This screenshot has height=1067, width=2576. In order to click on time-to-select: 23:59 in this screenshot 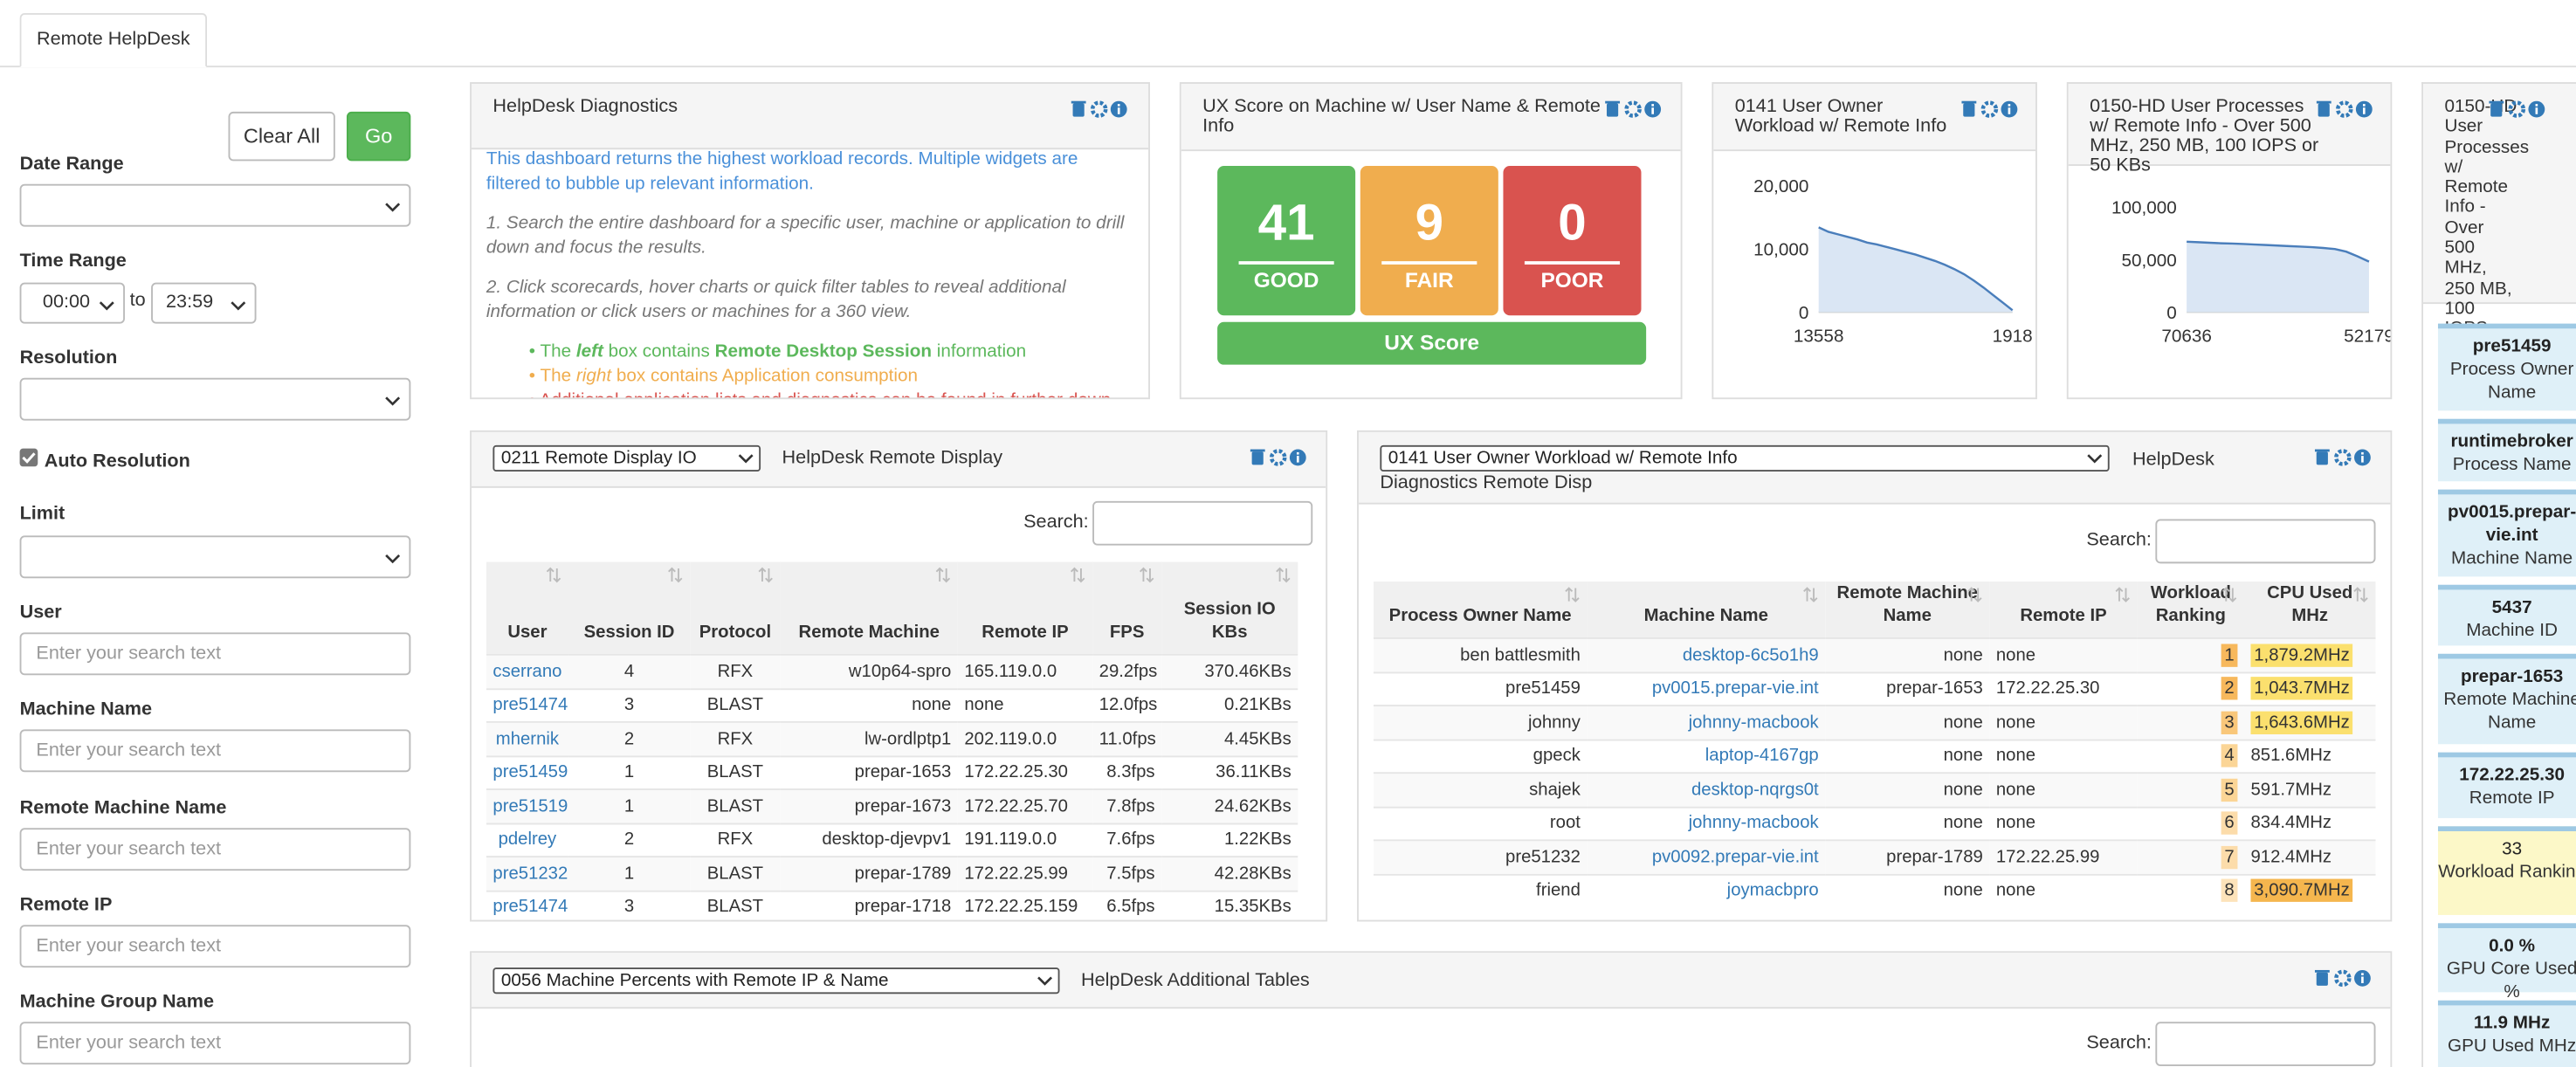, I will do `click(204, 303)`.